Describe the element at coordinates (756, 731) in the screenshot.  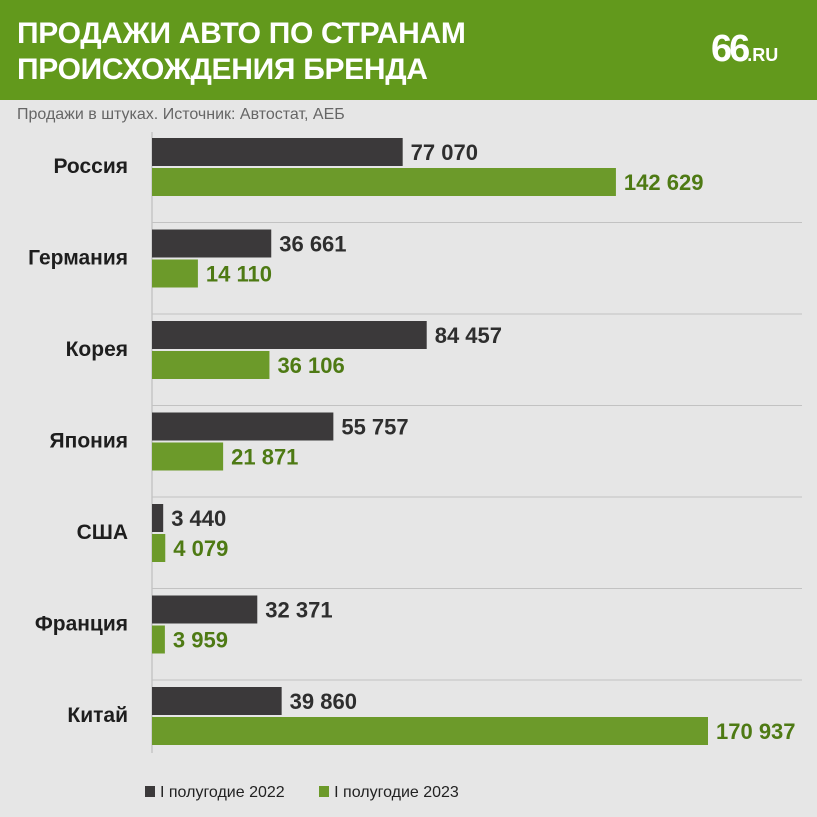
I see `data-label: 170 937` at that location.